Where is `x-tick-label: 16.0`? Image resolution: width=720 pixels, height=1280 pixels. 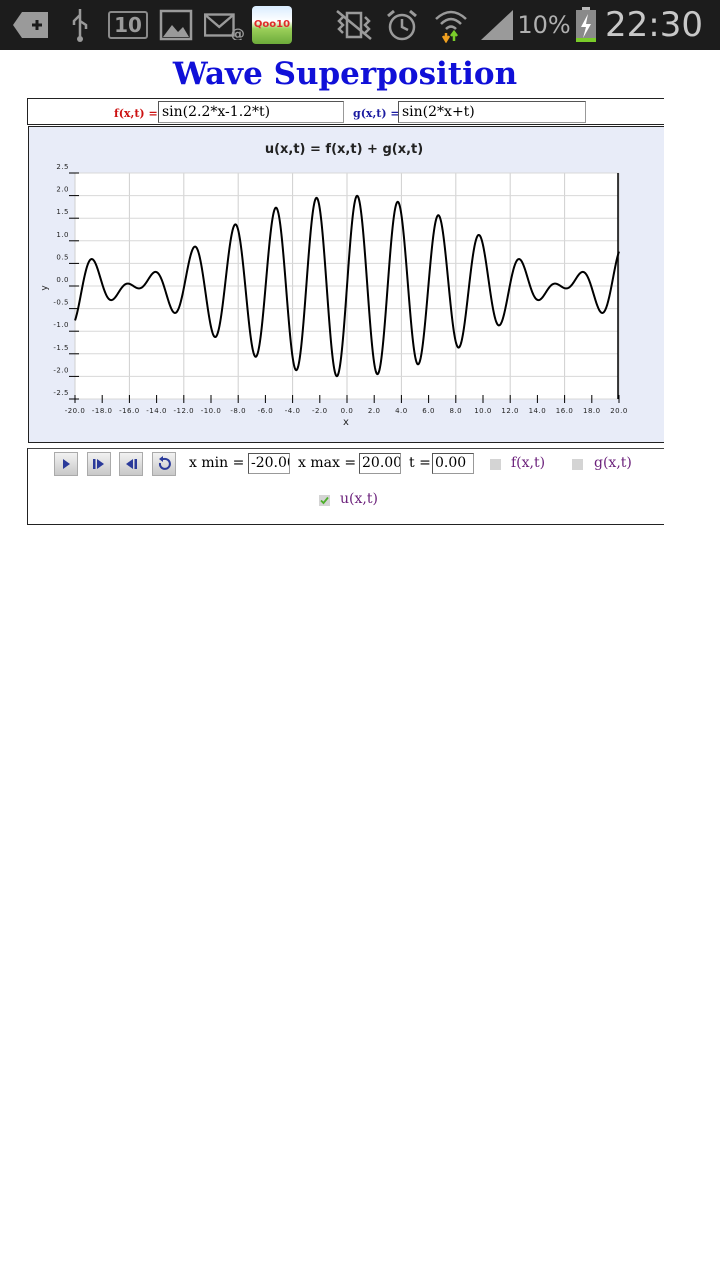 x-tick-label: 16.0 is located at coordinates (565, 411).